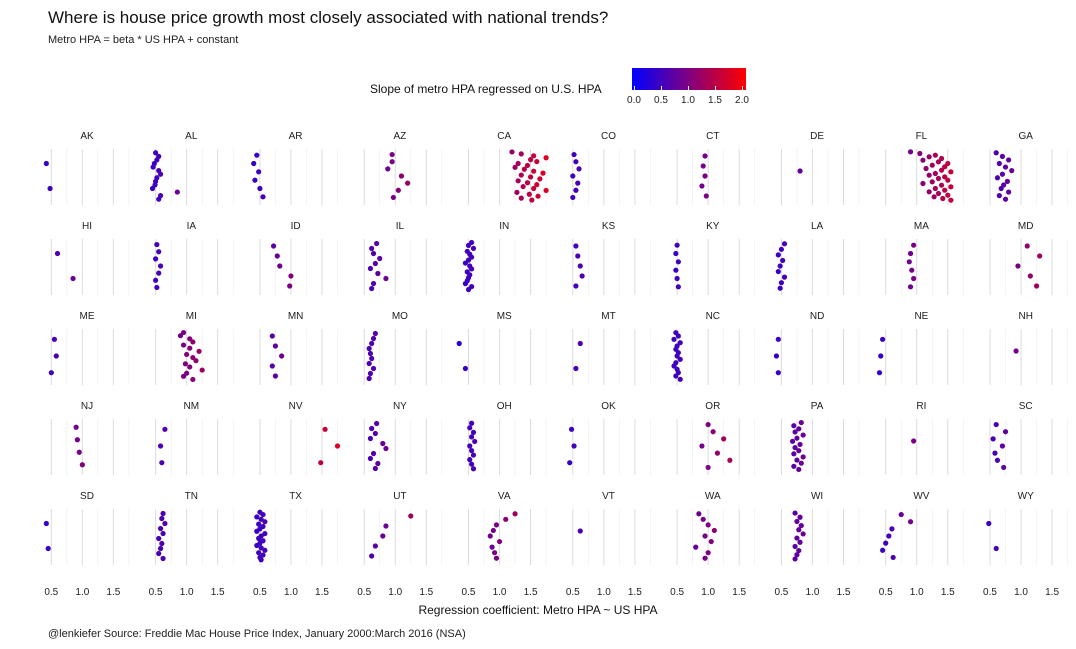 This screenshot has width=1076, height=649. Describe the element at coordinates (501, 348) in the screenshot. I see `facet-ms: MS` at that location.